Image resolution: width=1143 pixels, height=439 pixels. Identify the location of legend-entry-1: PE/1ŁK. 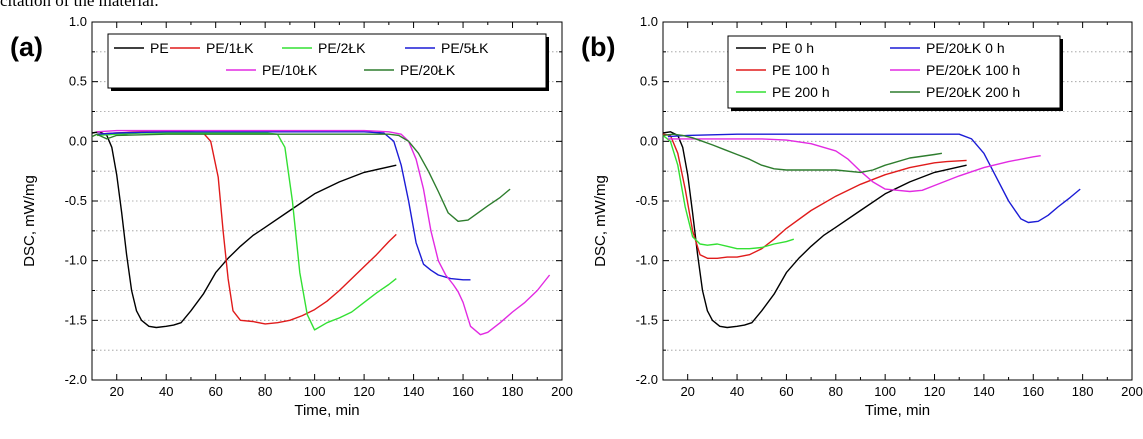
(230, 48).